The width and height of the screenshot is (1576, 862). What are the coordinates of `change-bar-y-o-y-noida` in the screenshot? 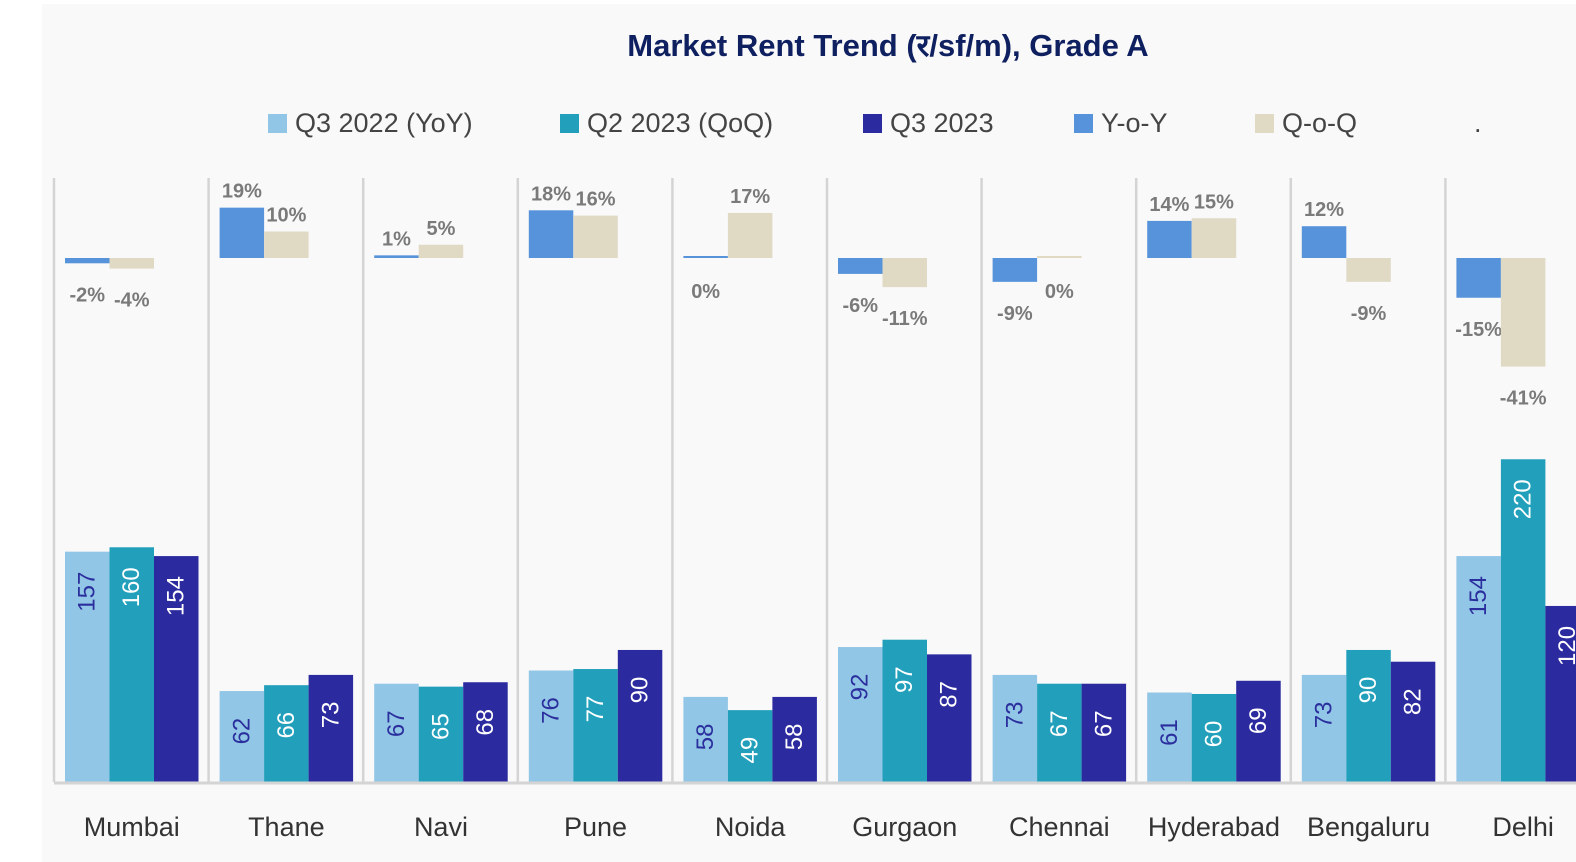 It's located at (705, 257).